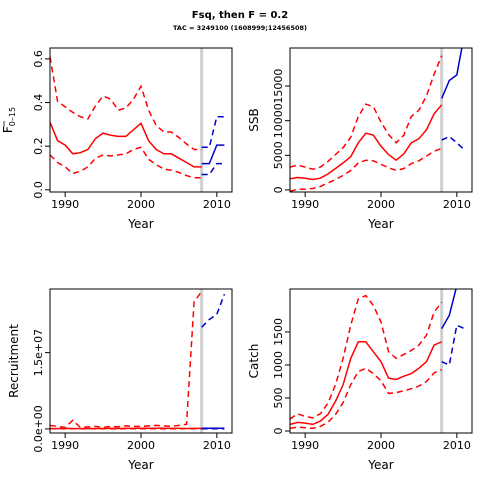 The height and width of the screenshot is (480, 480). Describe the element at coordinates (278, 397) in the screenshot. I see `y-tick-label: 500` at that location.